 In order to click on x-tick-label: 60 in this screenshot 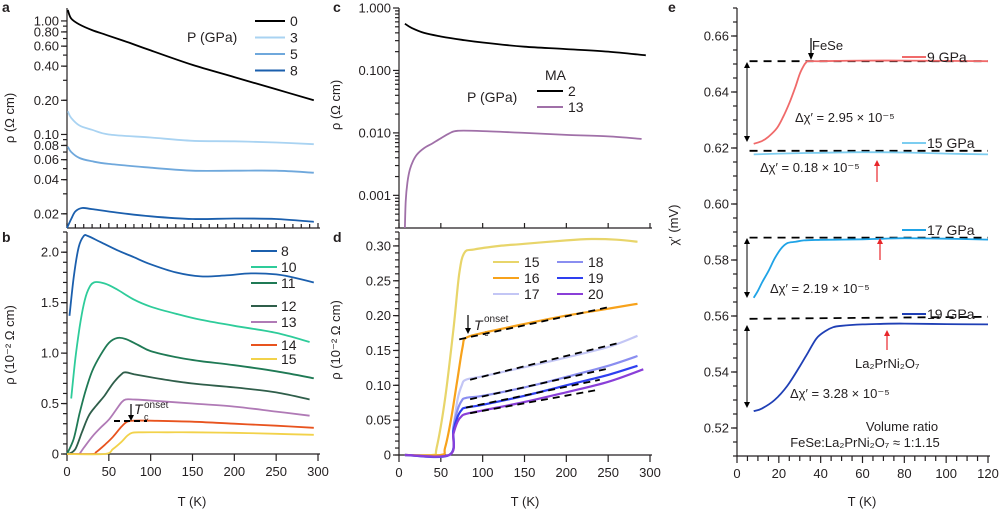, I will do `click(862, 473)`.